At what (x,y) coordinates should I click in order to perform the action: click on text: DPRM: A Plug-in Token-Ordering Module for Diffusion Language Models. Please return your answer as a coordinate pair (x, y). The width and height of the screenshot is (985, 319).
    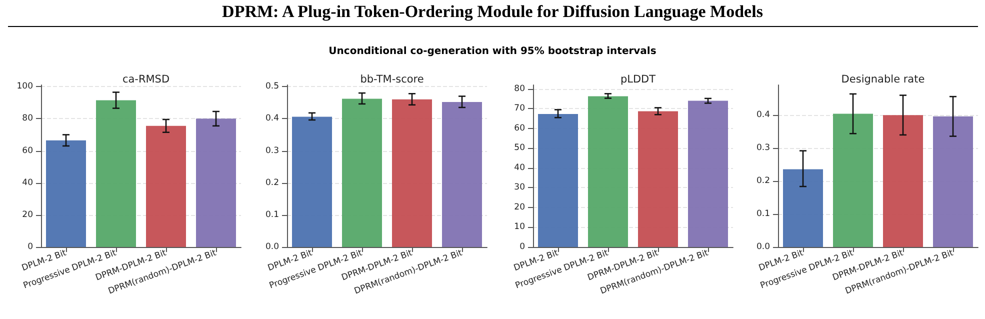
    Looking at the image, I should click on (492, 12).